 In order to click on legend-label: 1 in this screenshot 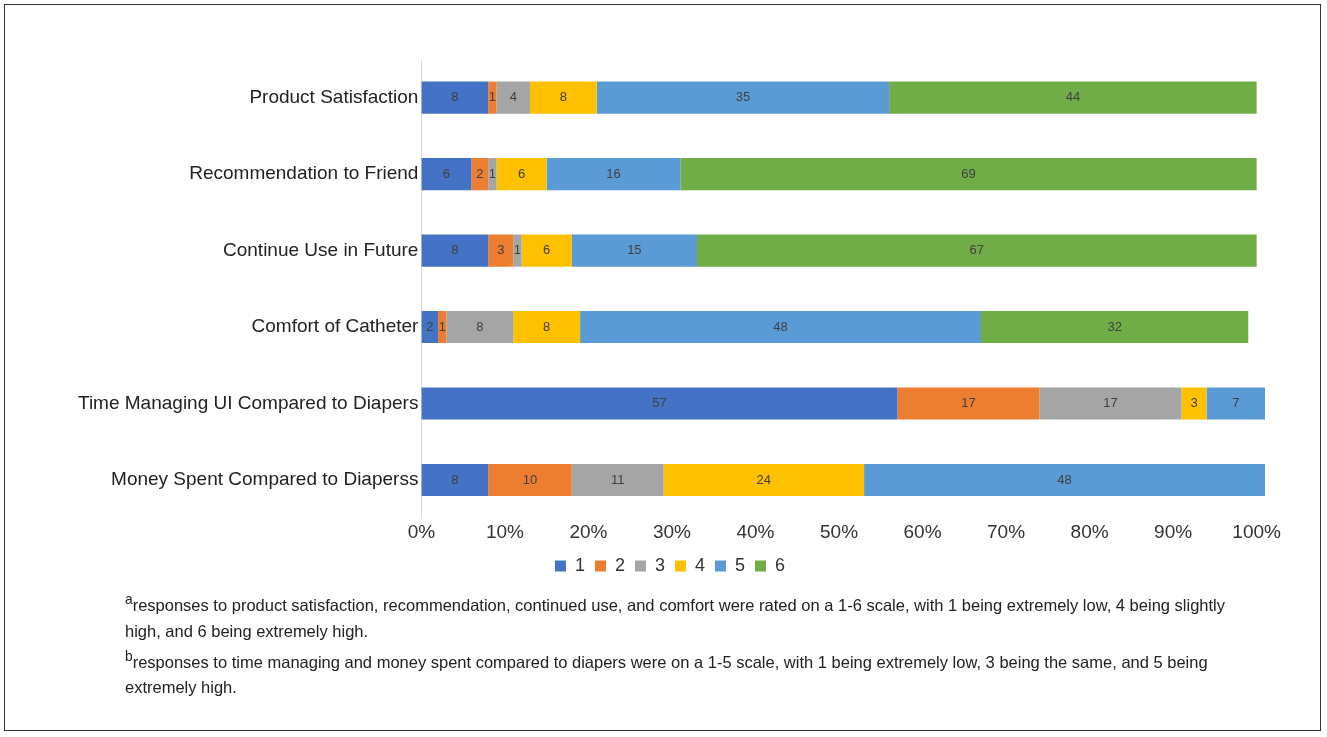, I will do `click(579, 564)`.